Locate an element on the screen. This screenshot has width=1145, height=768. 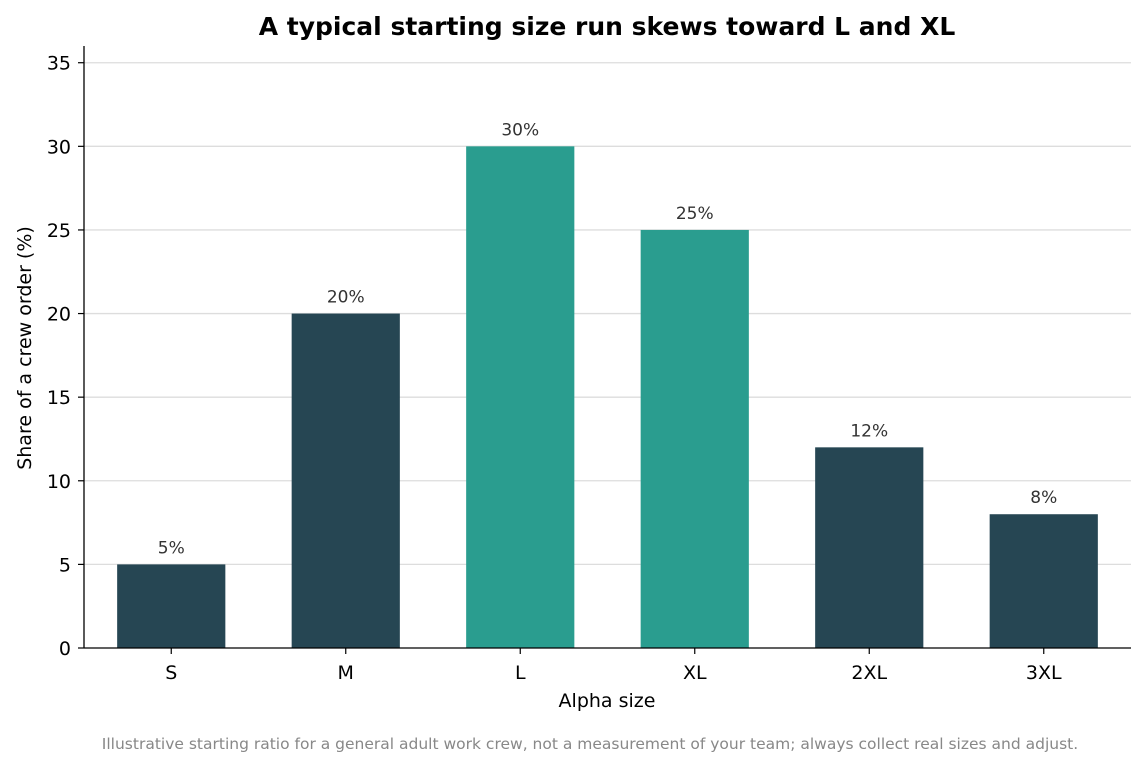
data-label-2xl: 12% is located at coordinates (869, 431).